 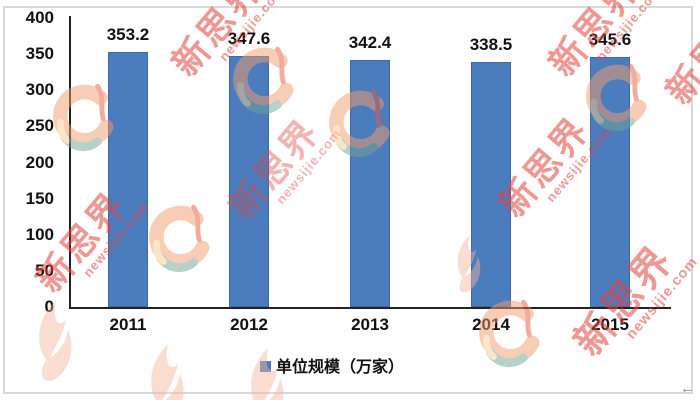 I want to click on x-axis-line, so click(x=370, y=308).